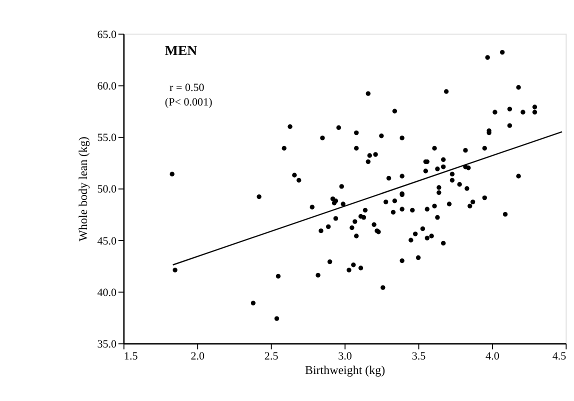 The width and height of the screenshot is (574, 401). What do you see at coordinates (419, 356) in the screenshot?
I see `x-tick-label: 3.5` at bounding box center [419, 356].